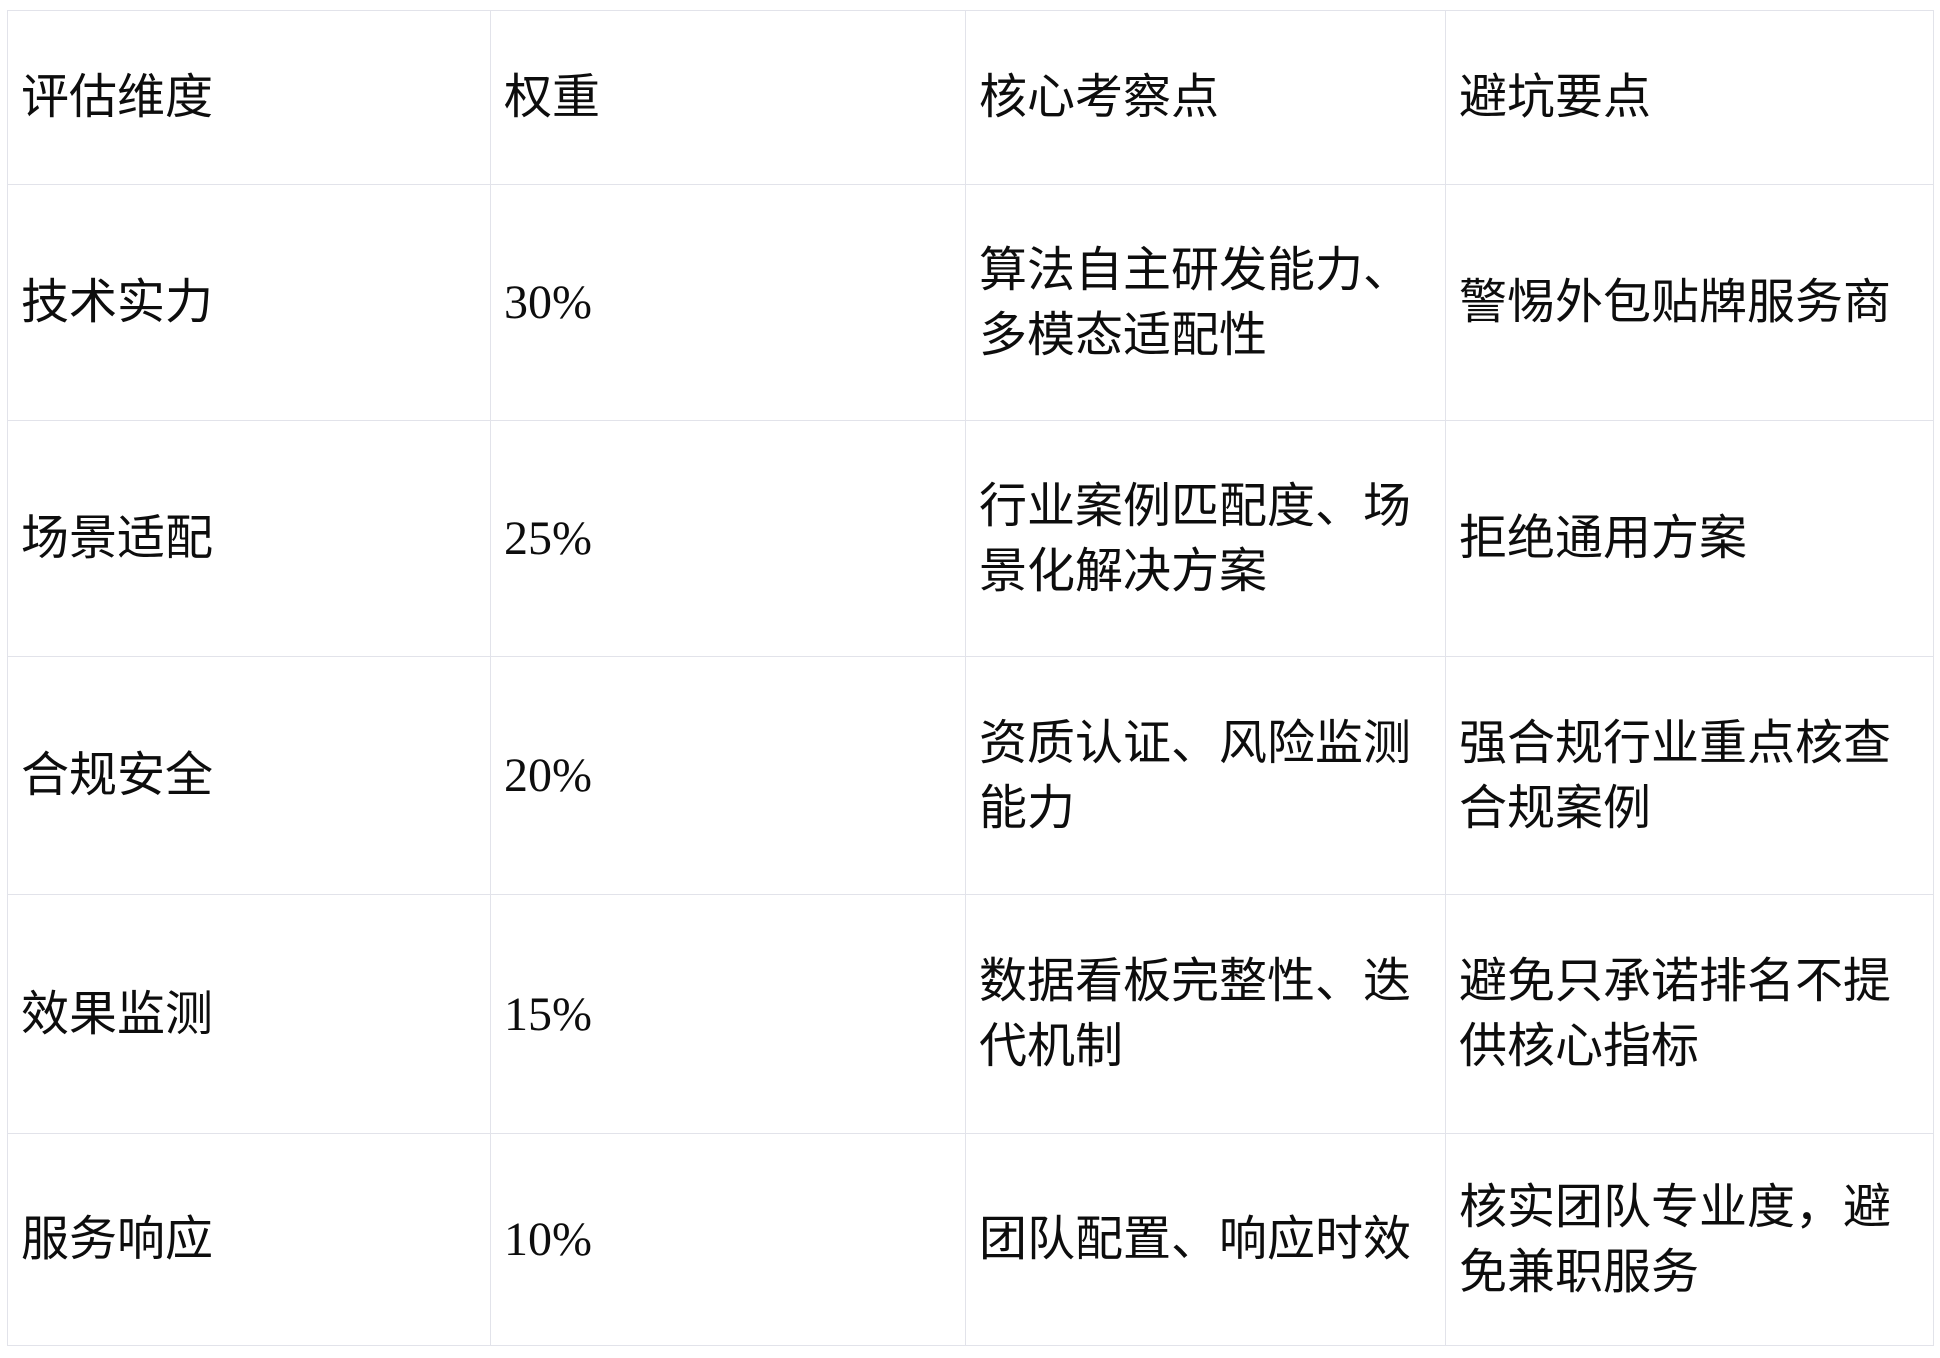  I want to click on table-header-row: 评估维度 权重 核心考察点 避坑要点, so click(970, 97).